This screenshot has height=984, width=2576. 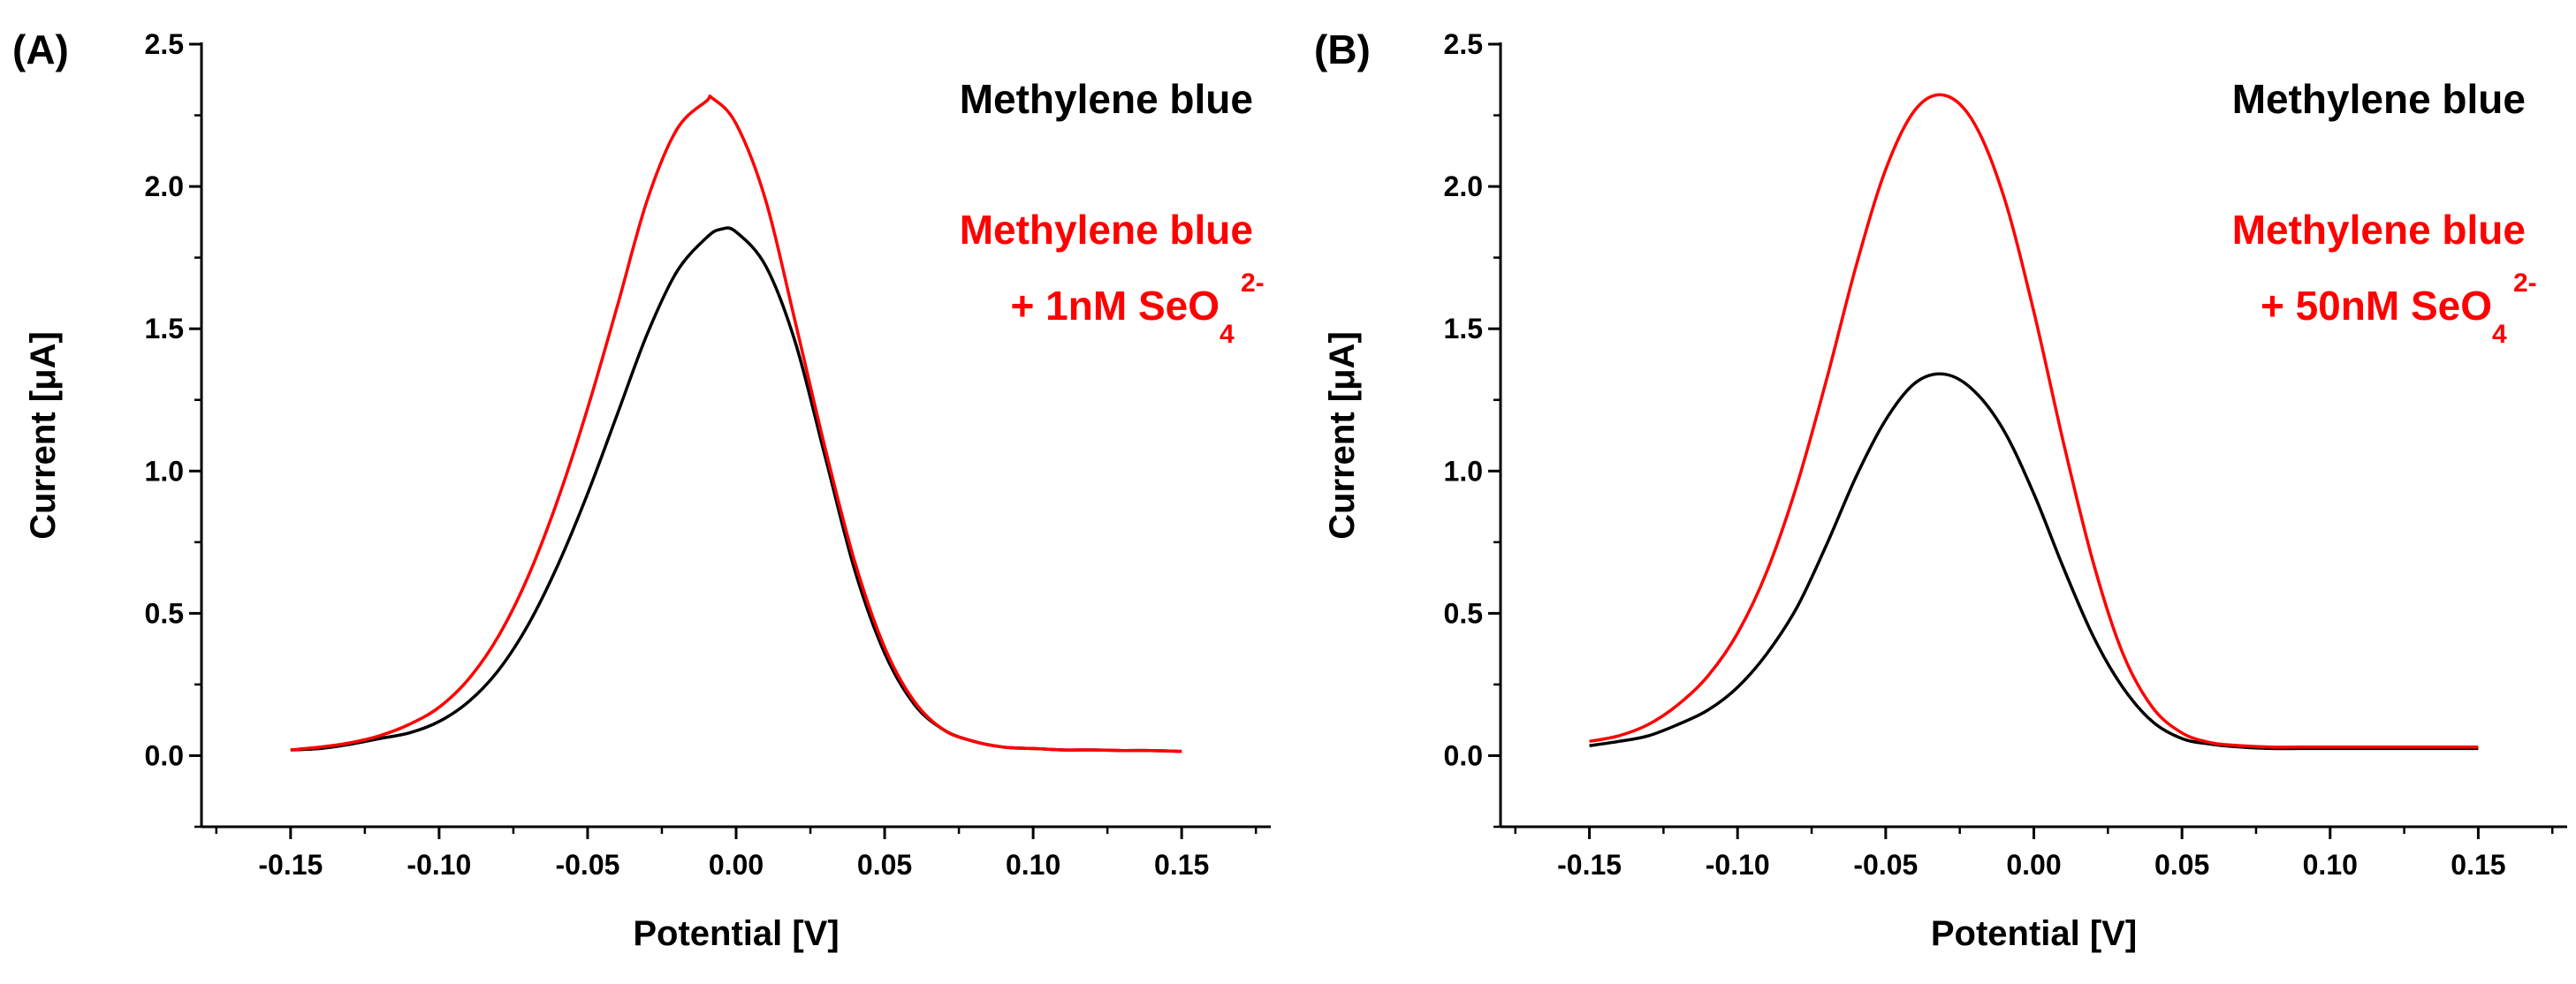 What do you see at coordinates (40, 49) in the screenshot?
I see `panel-label: (A)` at bounding box center [40, 49].